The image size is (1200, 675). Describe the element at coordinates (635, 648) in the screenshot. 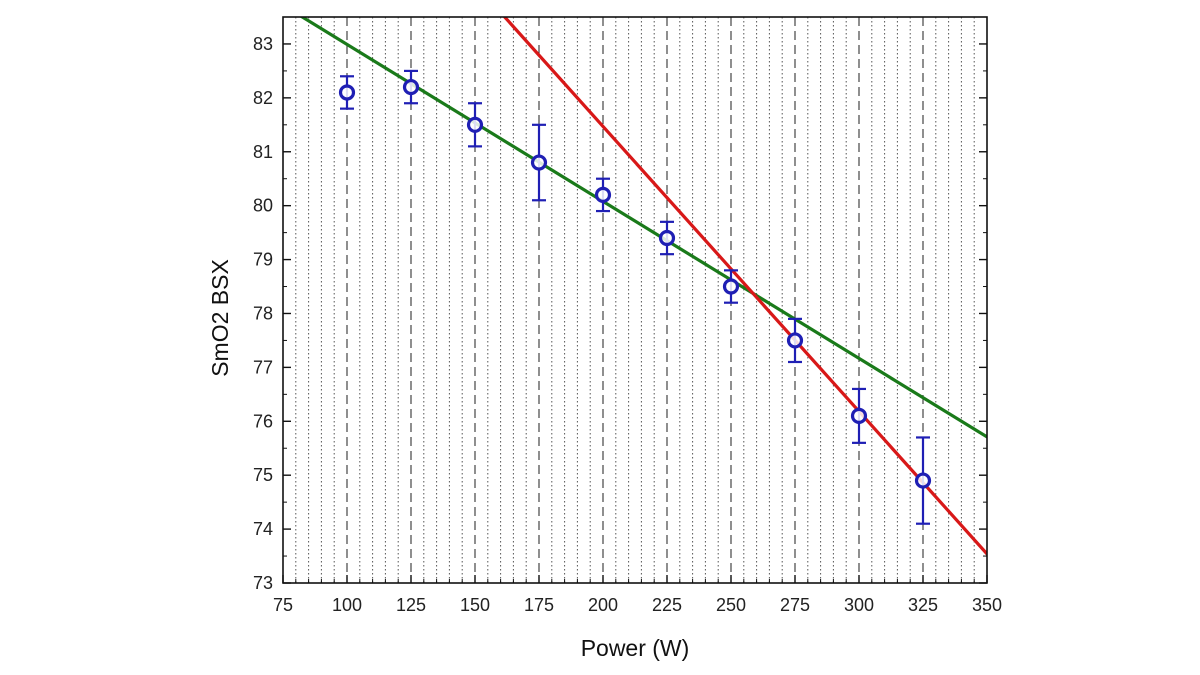

I see `x-axis-title: Power (W)` at that location.